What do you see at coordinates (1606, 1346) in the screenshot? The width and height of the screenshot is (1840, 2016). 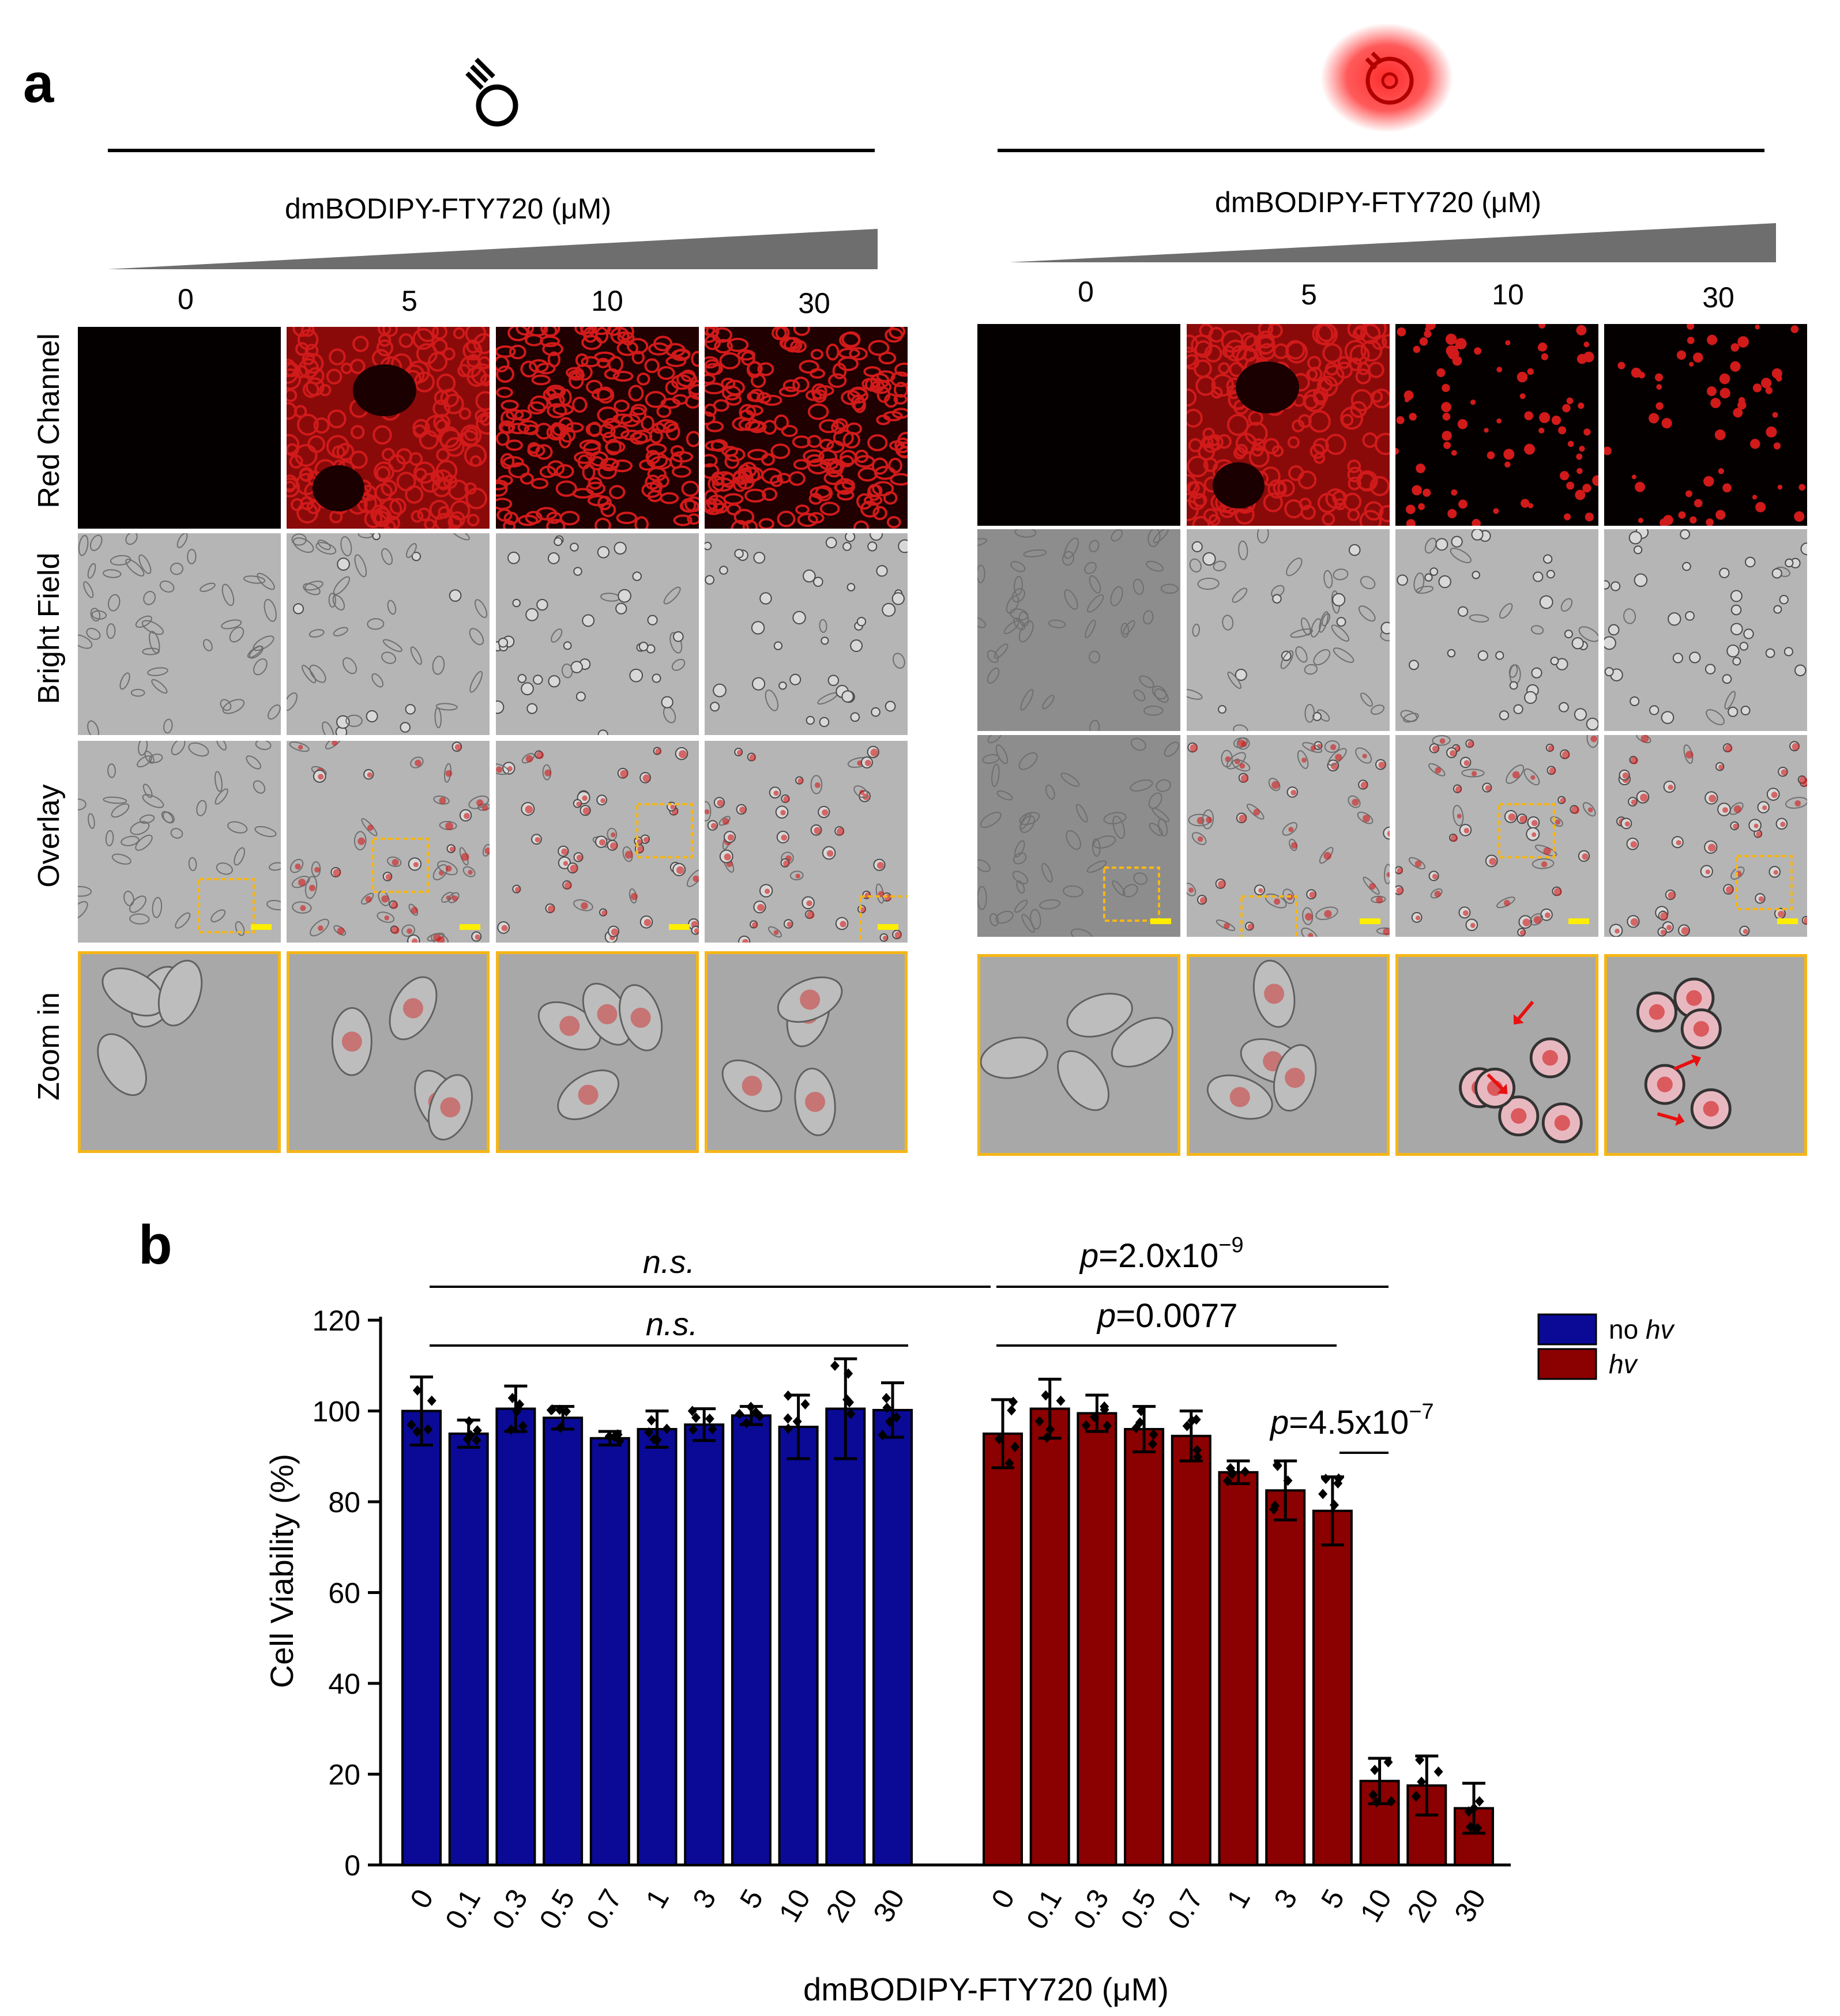 I see `chart-legend: no hv hv` at bounding box center [1606, 1346].